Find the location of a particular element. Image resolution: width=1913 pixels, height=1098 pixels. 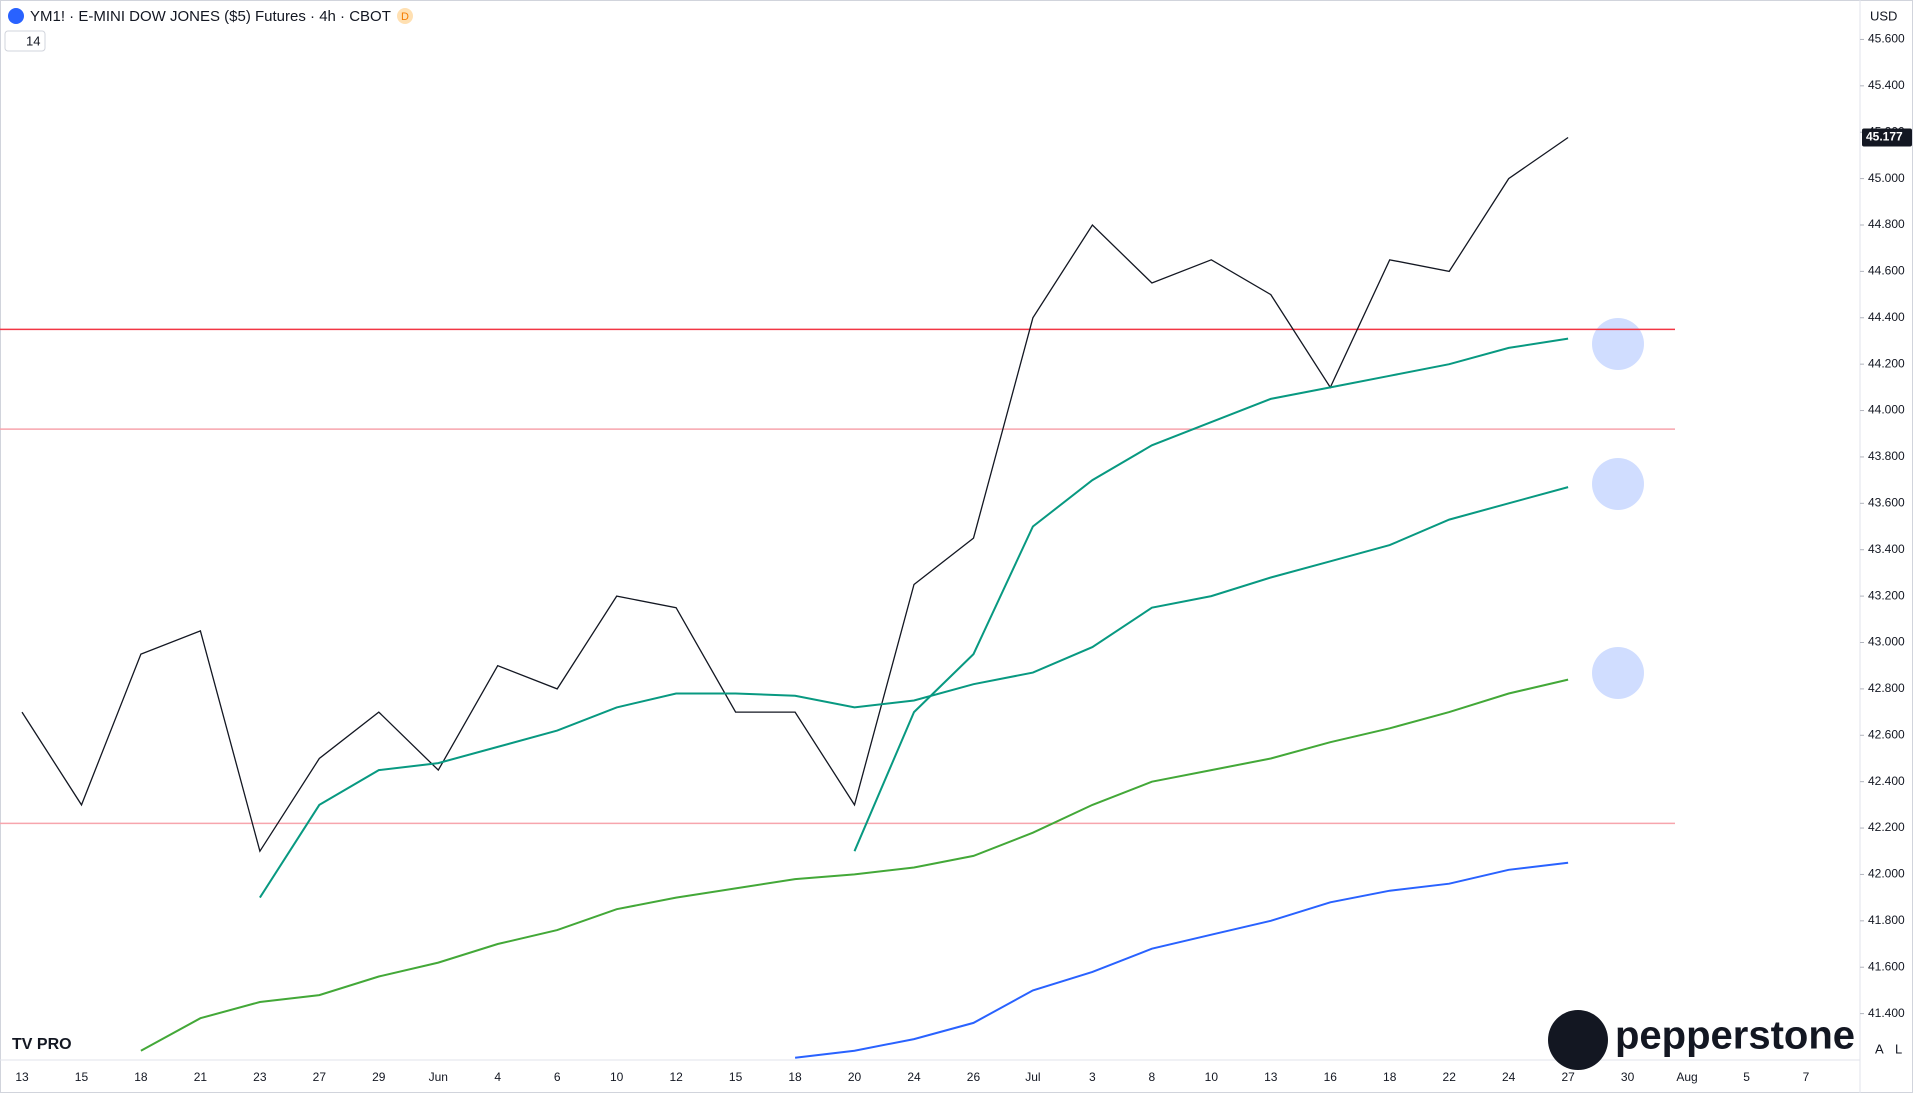

last-price-tag is located at coordinates (1887, 137).